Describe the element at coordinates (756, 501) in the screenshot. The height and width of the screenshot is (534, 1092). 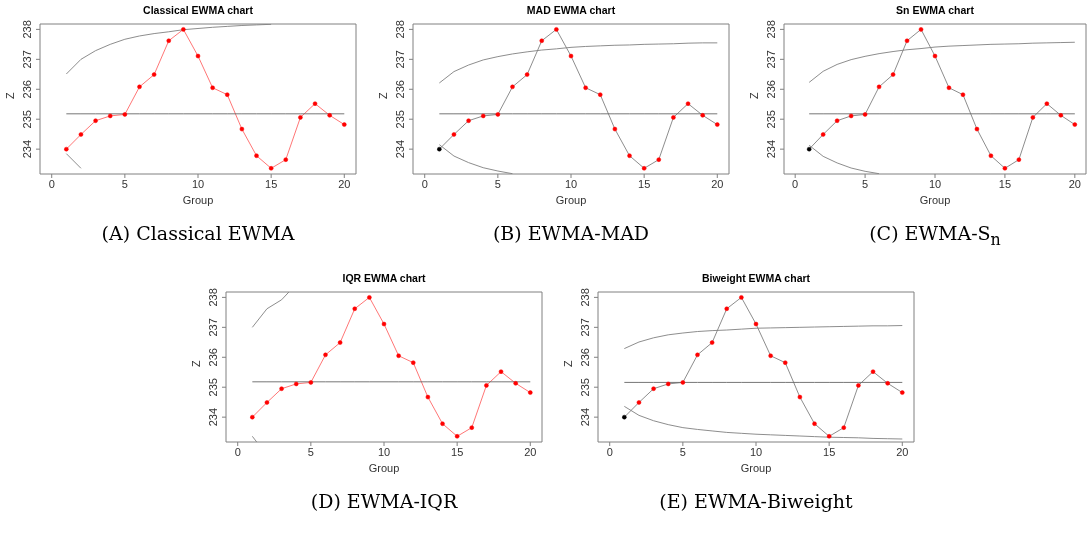
I see `text: (E) EWMA-Biweight` at that location.